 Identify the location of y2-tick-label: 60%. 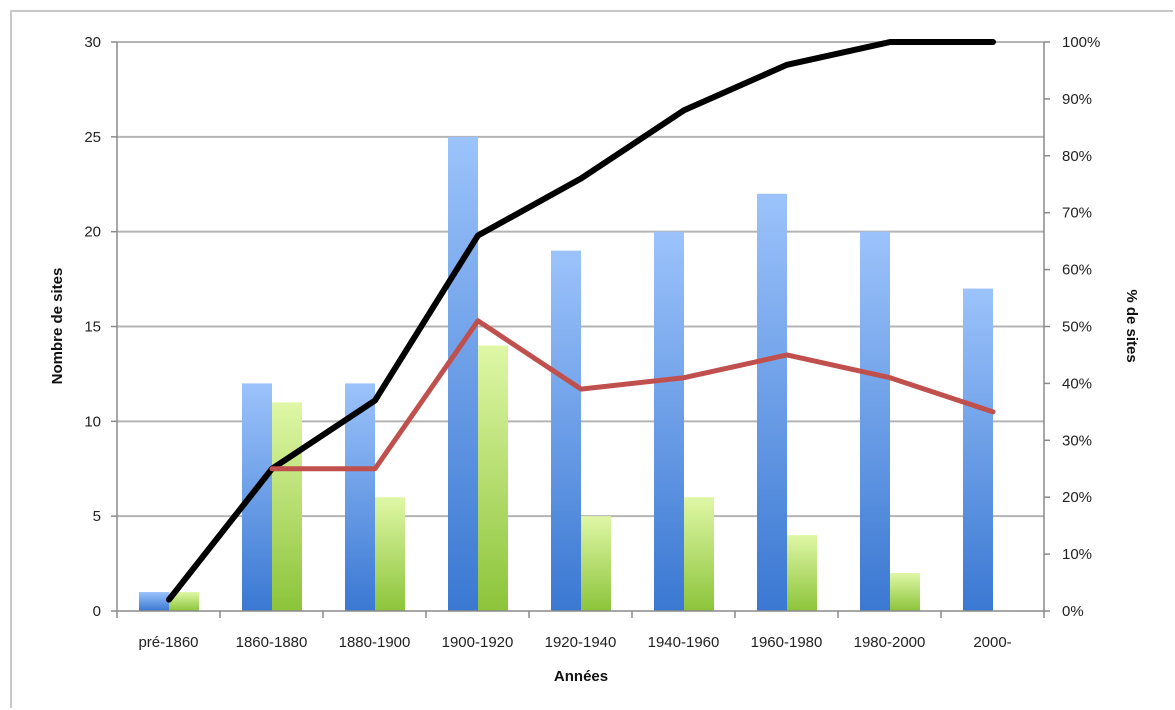
(1077, 270).